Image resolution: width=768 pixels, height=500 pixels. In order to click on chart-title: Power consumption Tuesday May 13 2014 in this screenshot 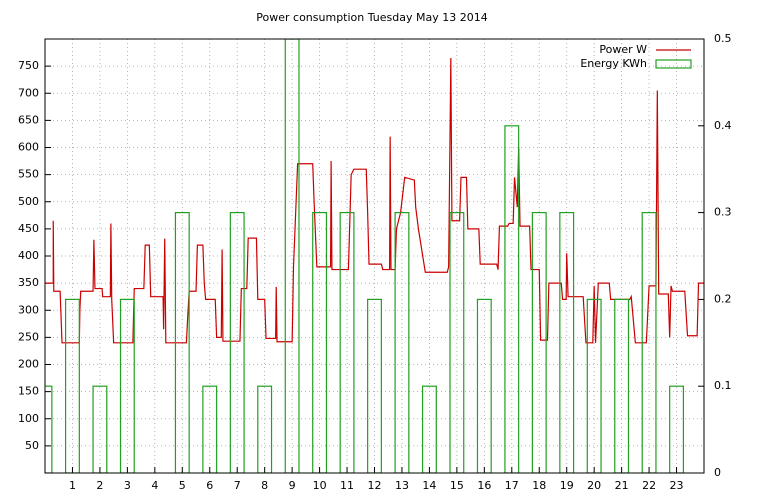, I will do `click(371, 17)`.